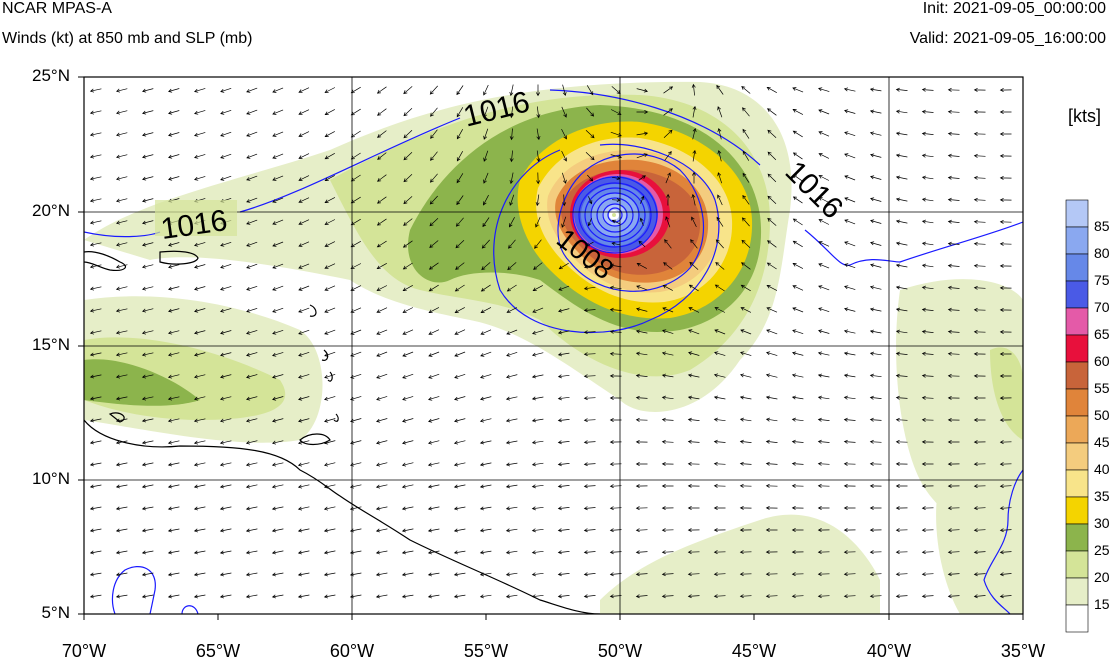 This screenshot has width=1114, height=663. What do you see at coordinates (1077, 240) in the screenshot?
I see `colorbar-swatch` at bounding box center [1077, 240].